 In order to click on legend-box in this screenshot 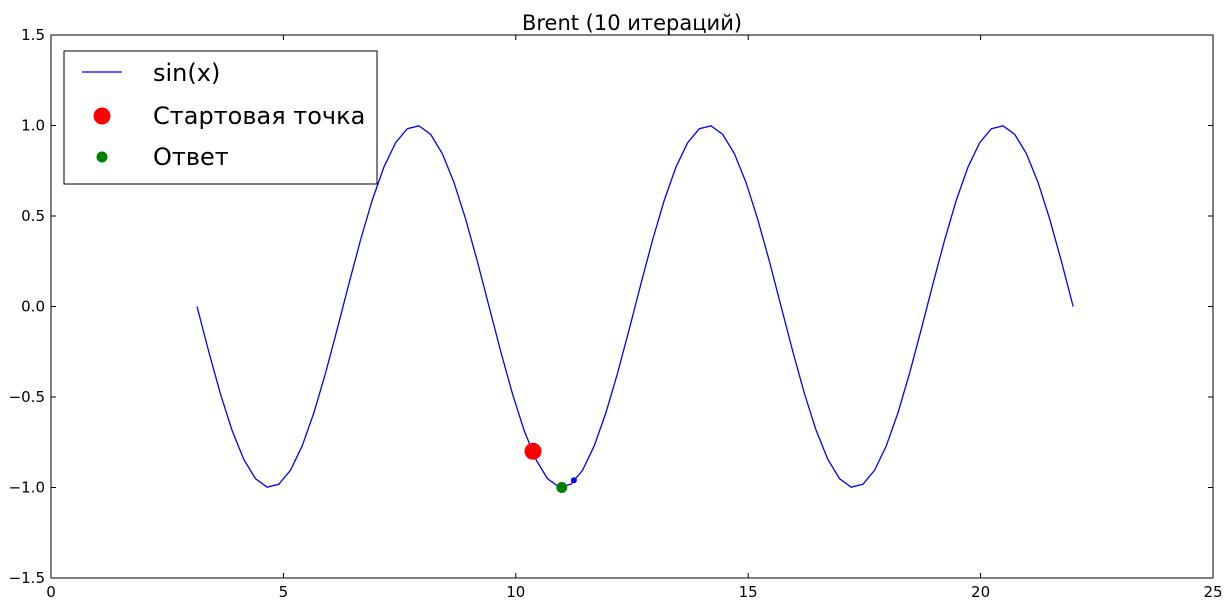, I will do `click(220, 117)`.